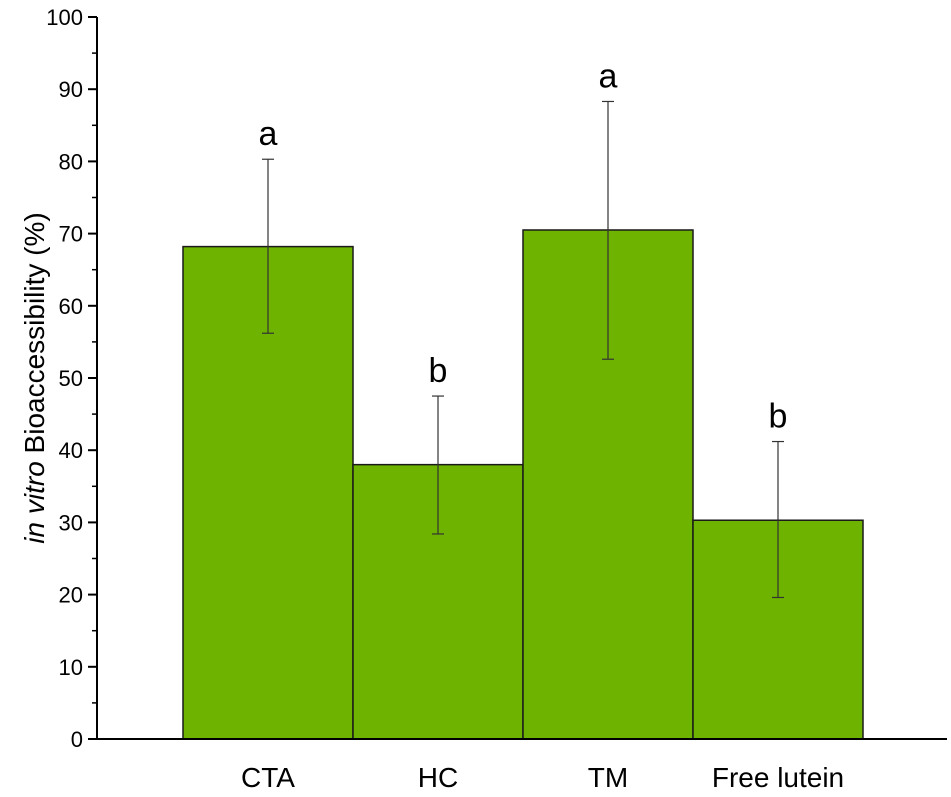 Image resolution: width=951 pixels, height=797 pixels. I want to click on y-tick-label: 0, so click(77, 739).